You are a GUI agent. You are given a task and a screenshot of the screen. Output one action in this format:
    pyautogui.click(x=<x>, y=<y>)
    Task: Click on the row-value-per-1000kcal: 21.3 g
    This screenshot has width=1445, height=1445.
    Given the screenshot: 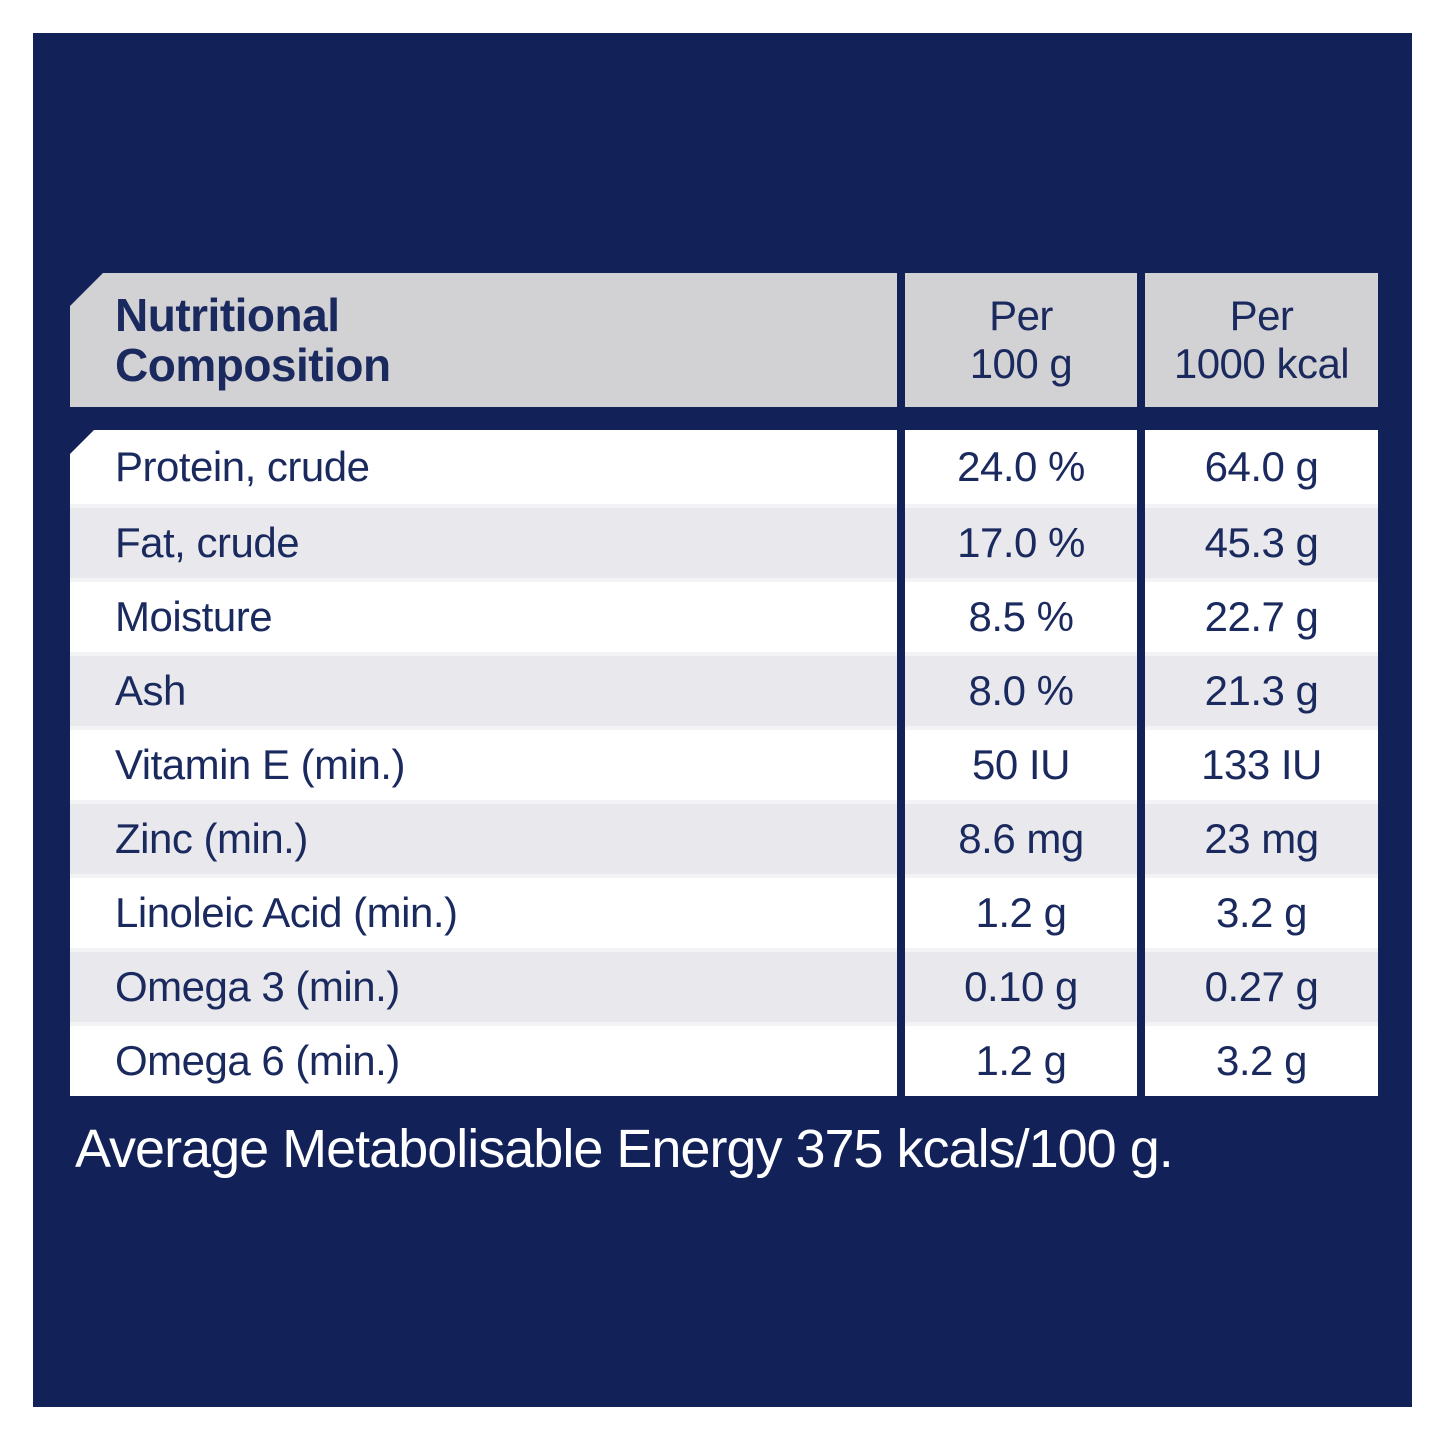 What is the action you would take?
    pyautogui.click(x=1261, y=689)
    